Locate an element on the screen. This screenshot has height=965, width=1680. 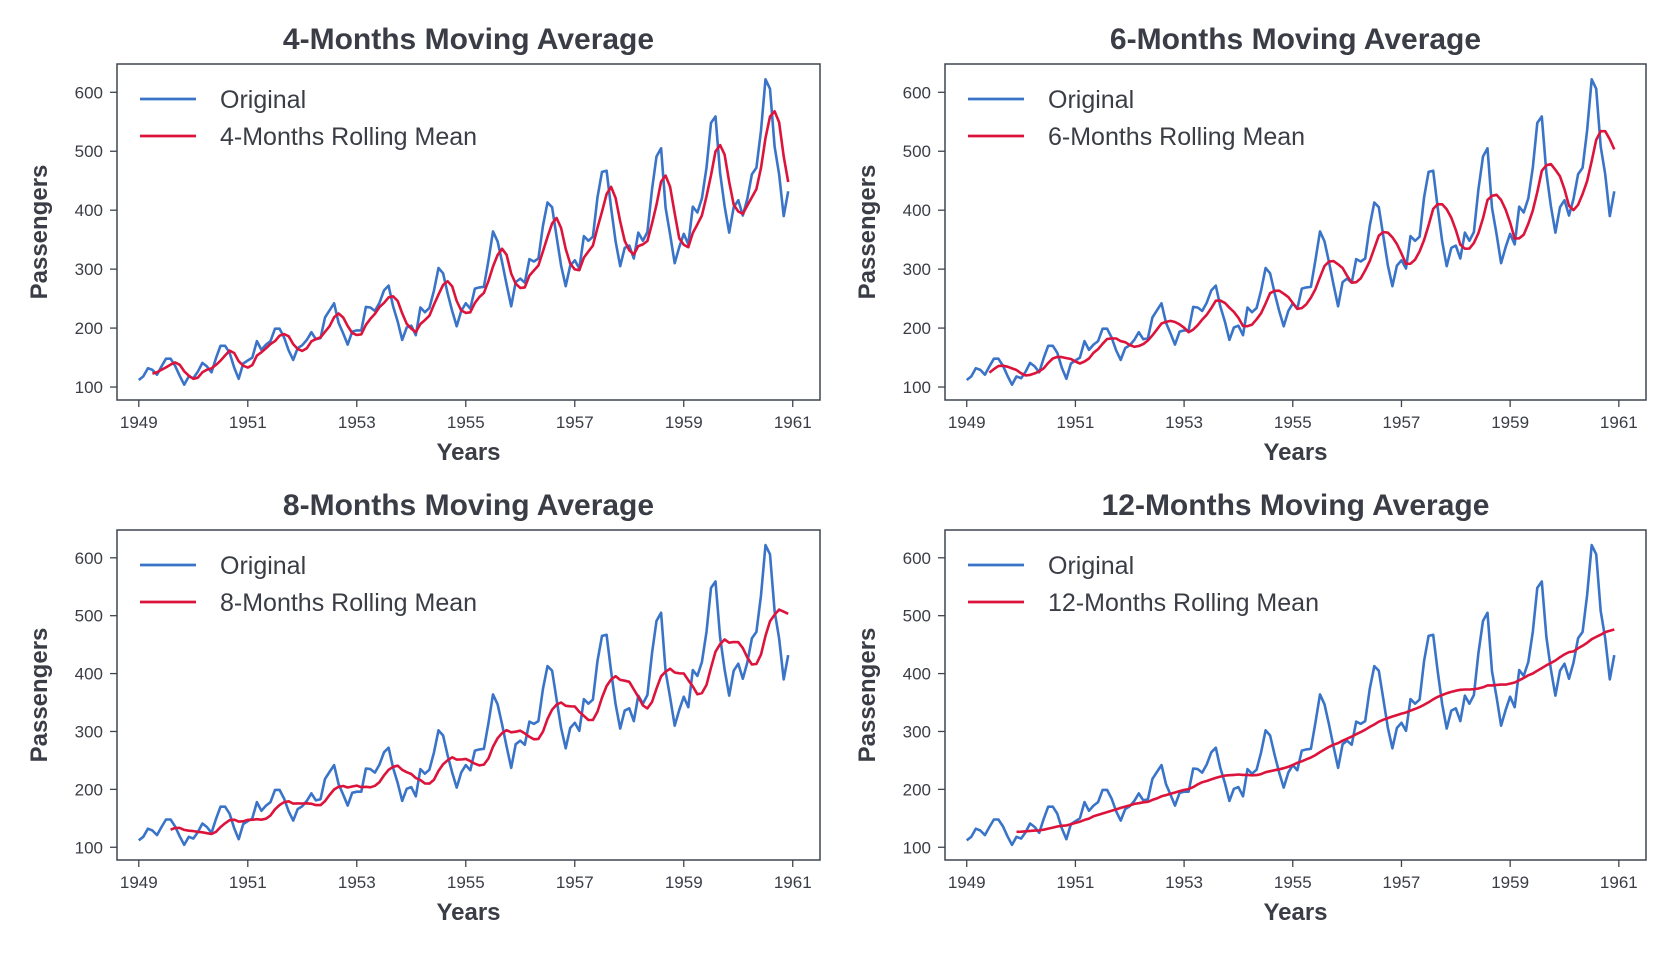
chart-title: 4-Months Moving Average is located at coordinates (468, 39).